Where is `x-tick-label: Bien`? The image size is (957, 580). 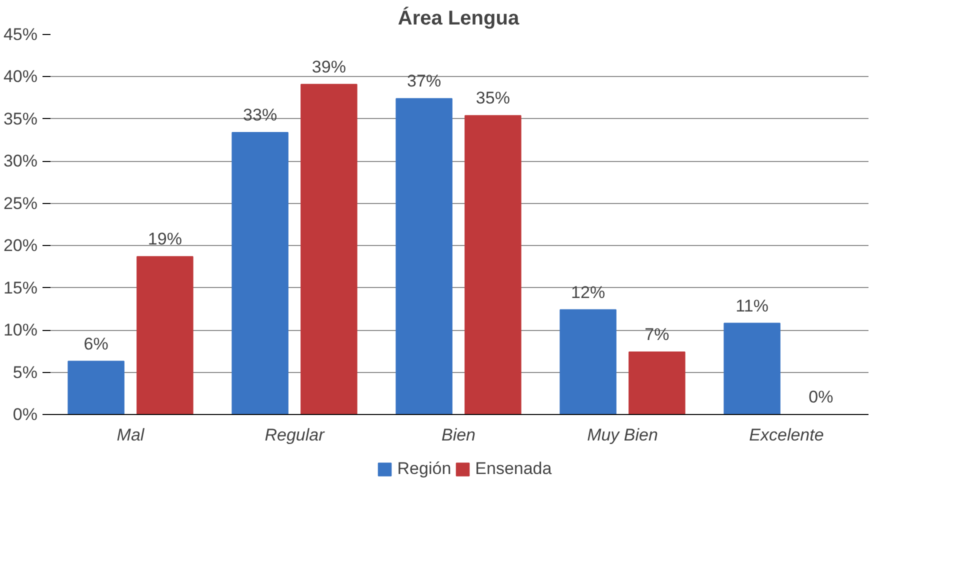 x-tick-label: Bien is located at coordinates (458, 435).